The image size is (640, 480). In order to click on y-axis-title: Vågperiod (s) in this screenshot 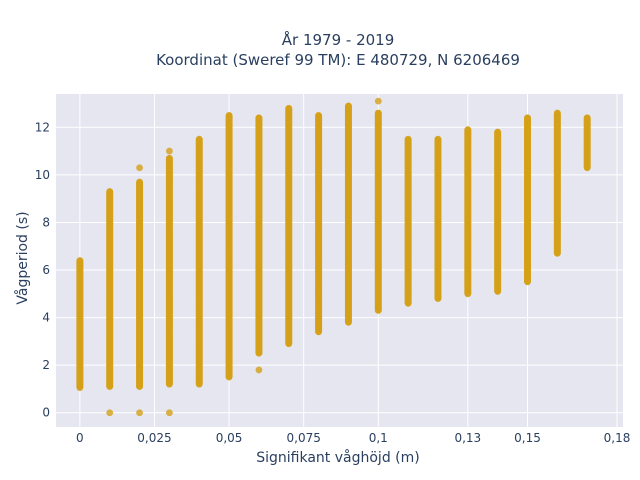, I will do `click(22, 257)`.